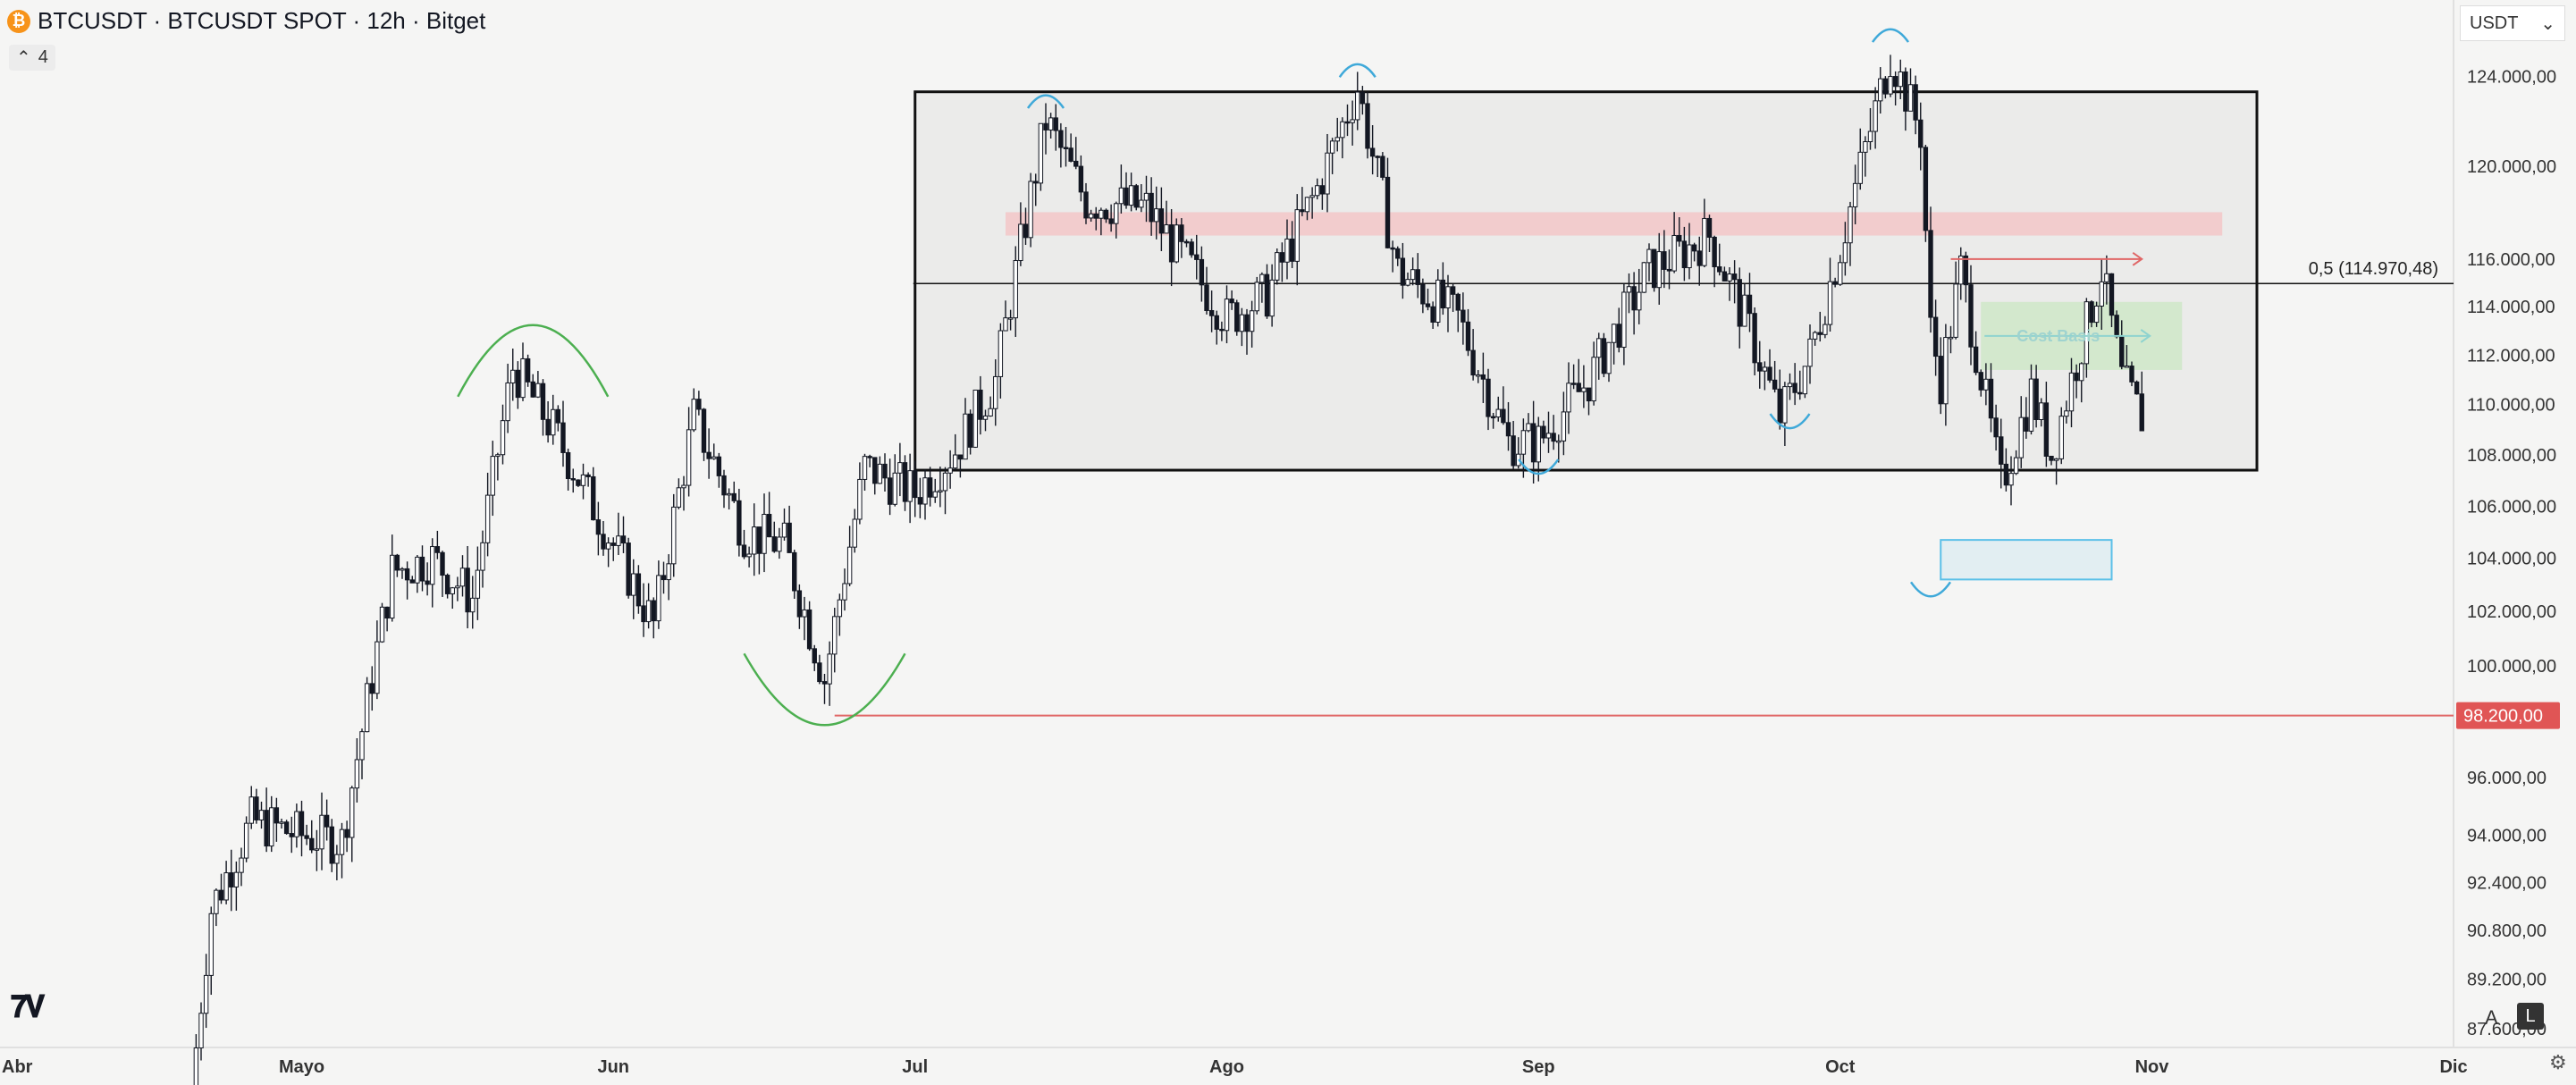 This screenshot has width=2576, height=1085. I want to click on indicators-toggle: ⌃ 4, so click(32, 58).